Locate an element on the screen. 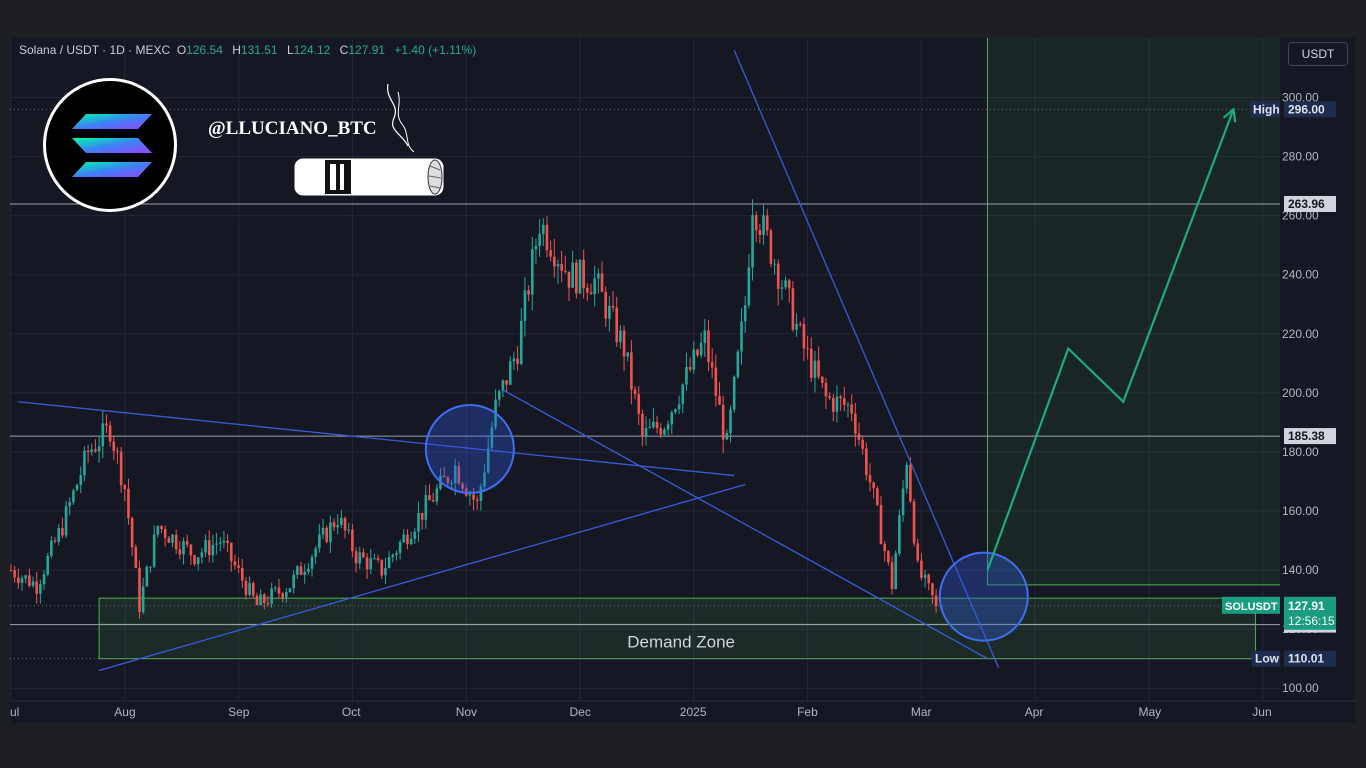 The width and height of the screenshot is (1366, 768). high-value-tag: 296.00 is located at coordinates (1306, 109).